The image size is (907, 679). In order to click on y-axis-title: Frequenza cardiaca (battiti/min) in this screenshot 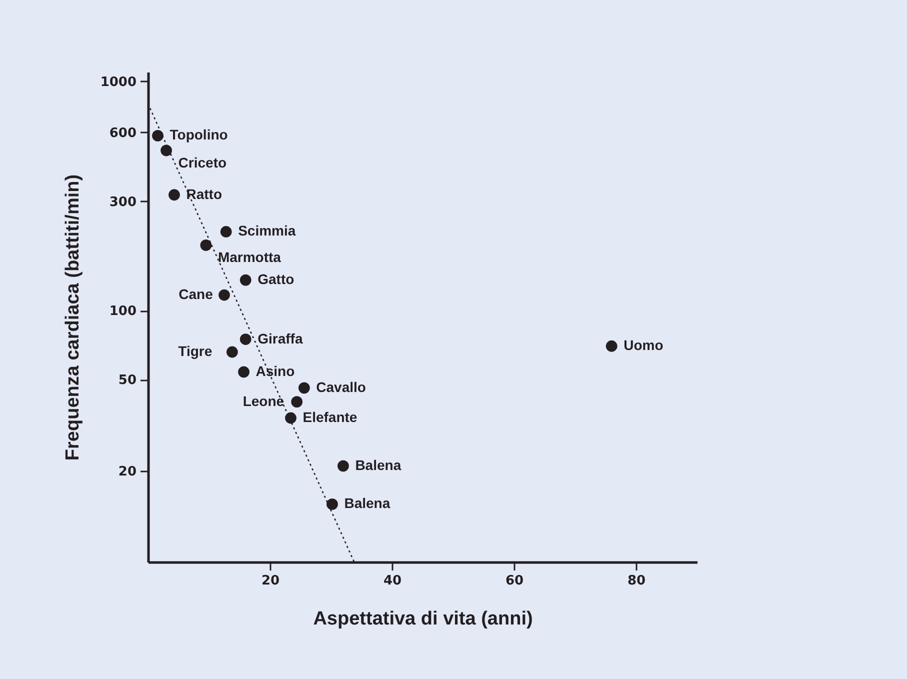, I will do `click(73, 317)`.